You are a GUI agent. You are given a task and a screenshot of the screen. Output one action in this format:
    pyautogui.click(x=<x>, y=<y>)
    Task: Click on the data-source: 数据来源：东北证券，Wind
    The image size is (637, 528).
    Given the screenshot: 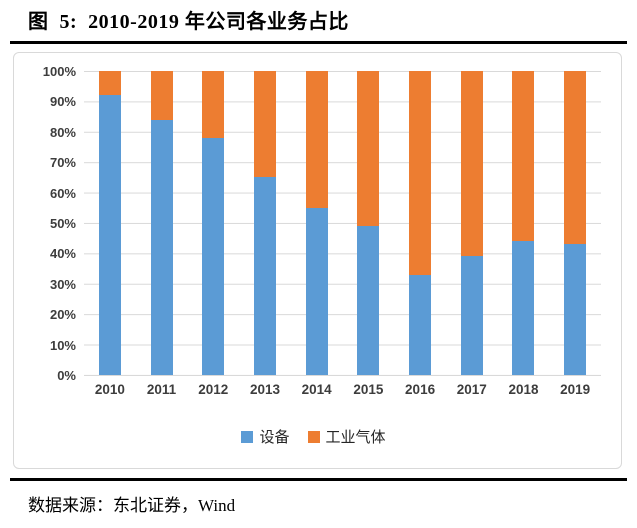 What is the action you would take?
    pyautogui.click(x=132, y=505)
    